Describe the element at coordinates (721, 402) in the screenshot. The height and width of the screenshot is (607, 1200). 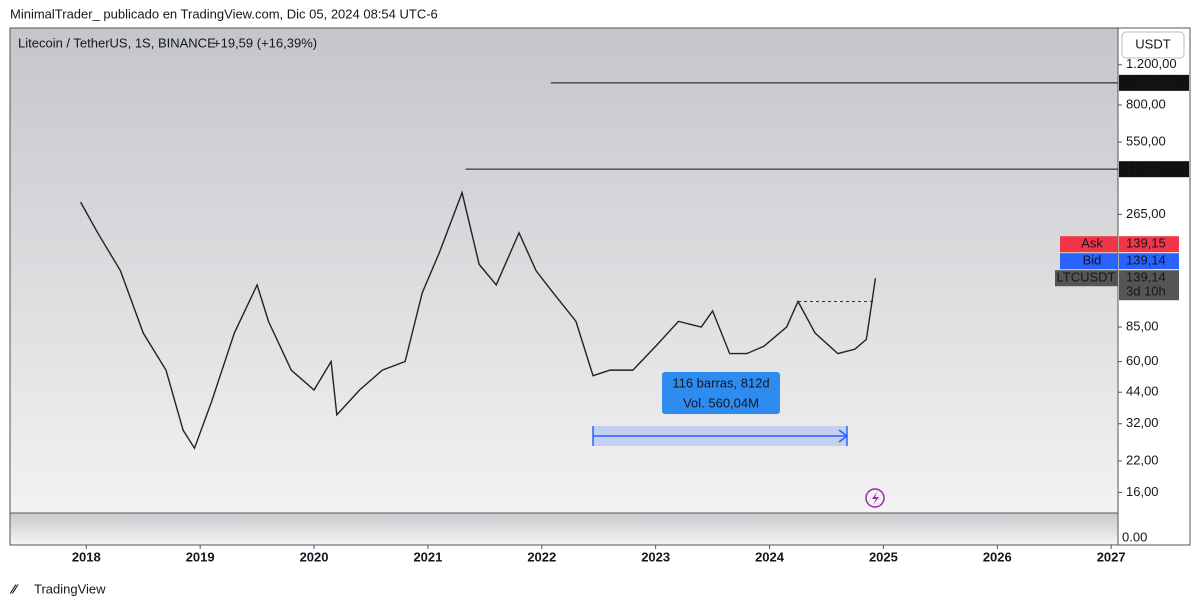
I see `measure-text: Vol. 560,04M` at that location.